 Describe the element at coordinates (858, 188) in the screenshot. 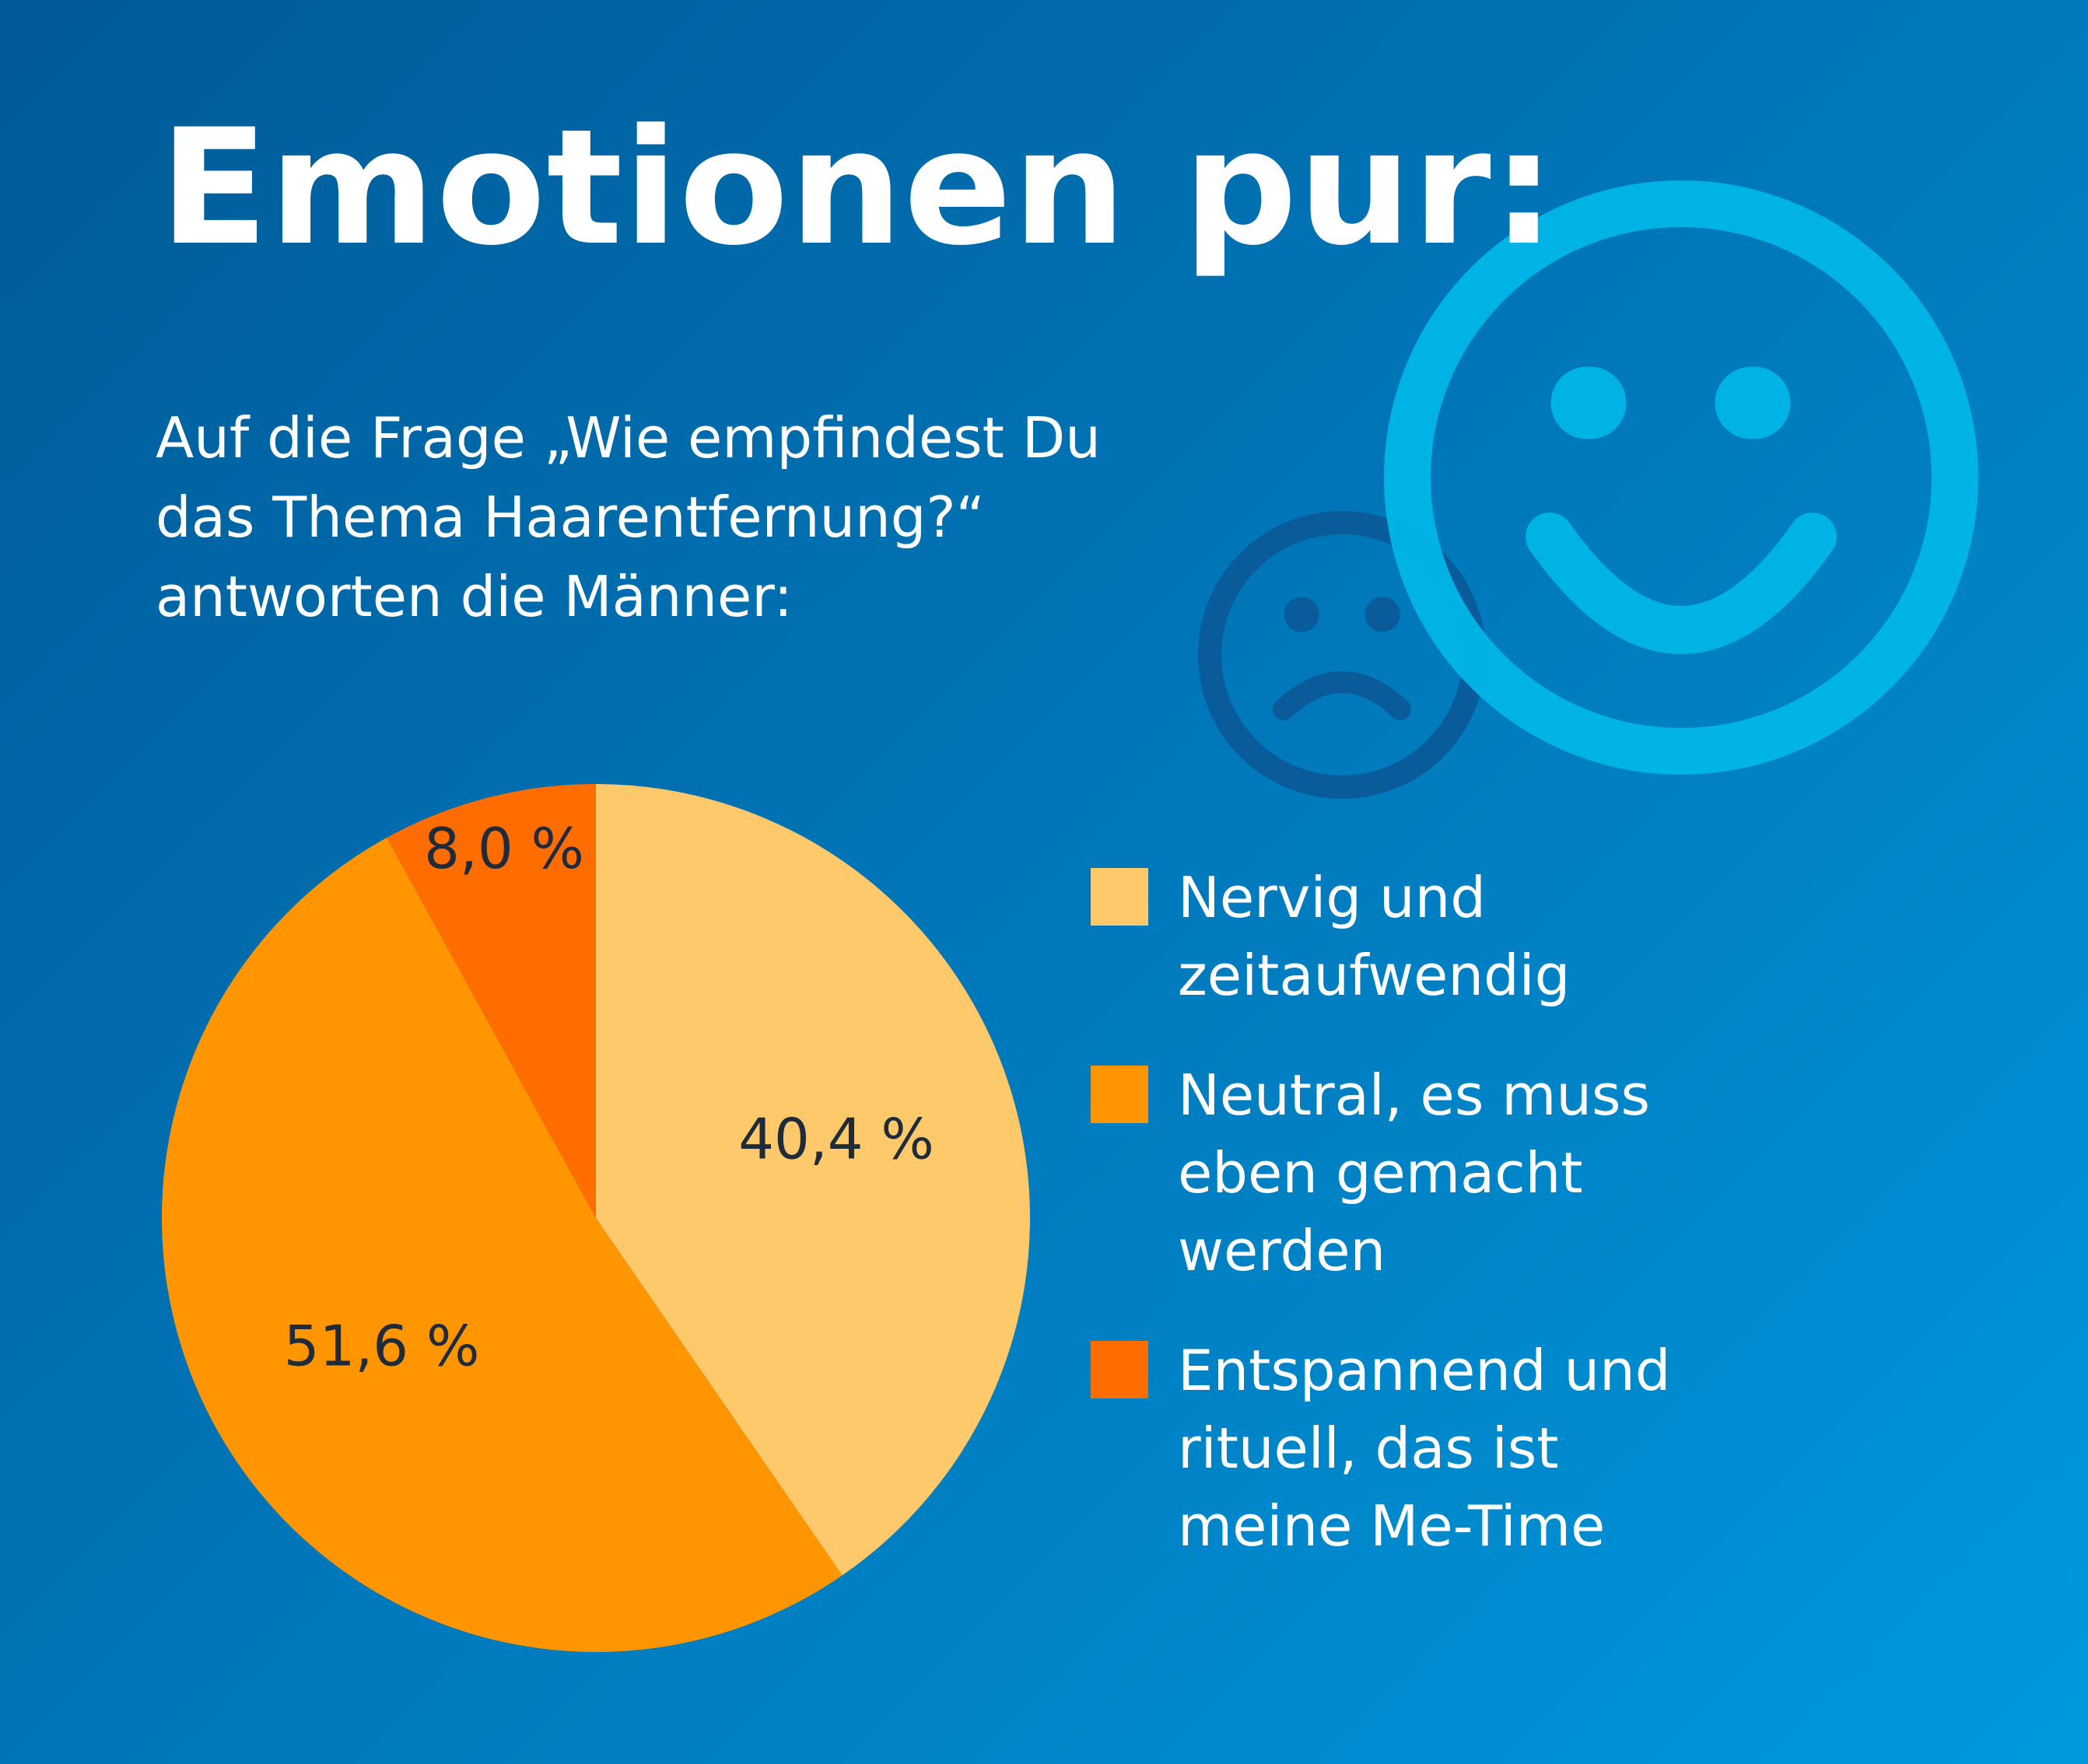

I see `page-title: Emotionen pur:` at that location.